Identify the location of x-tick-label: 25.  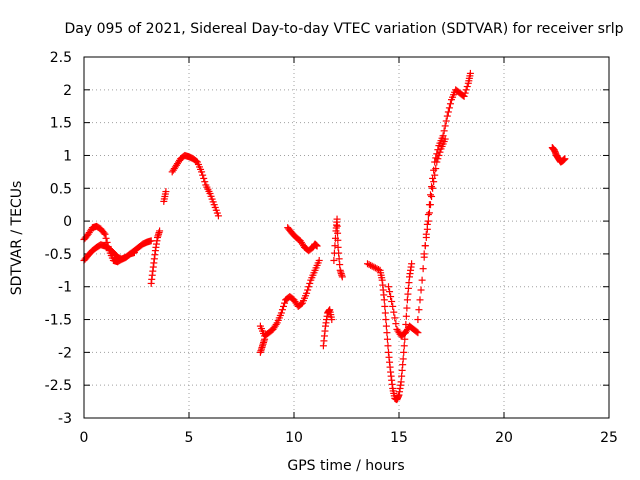
(609, 438).